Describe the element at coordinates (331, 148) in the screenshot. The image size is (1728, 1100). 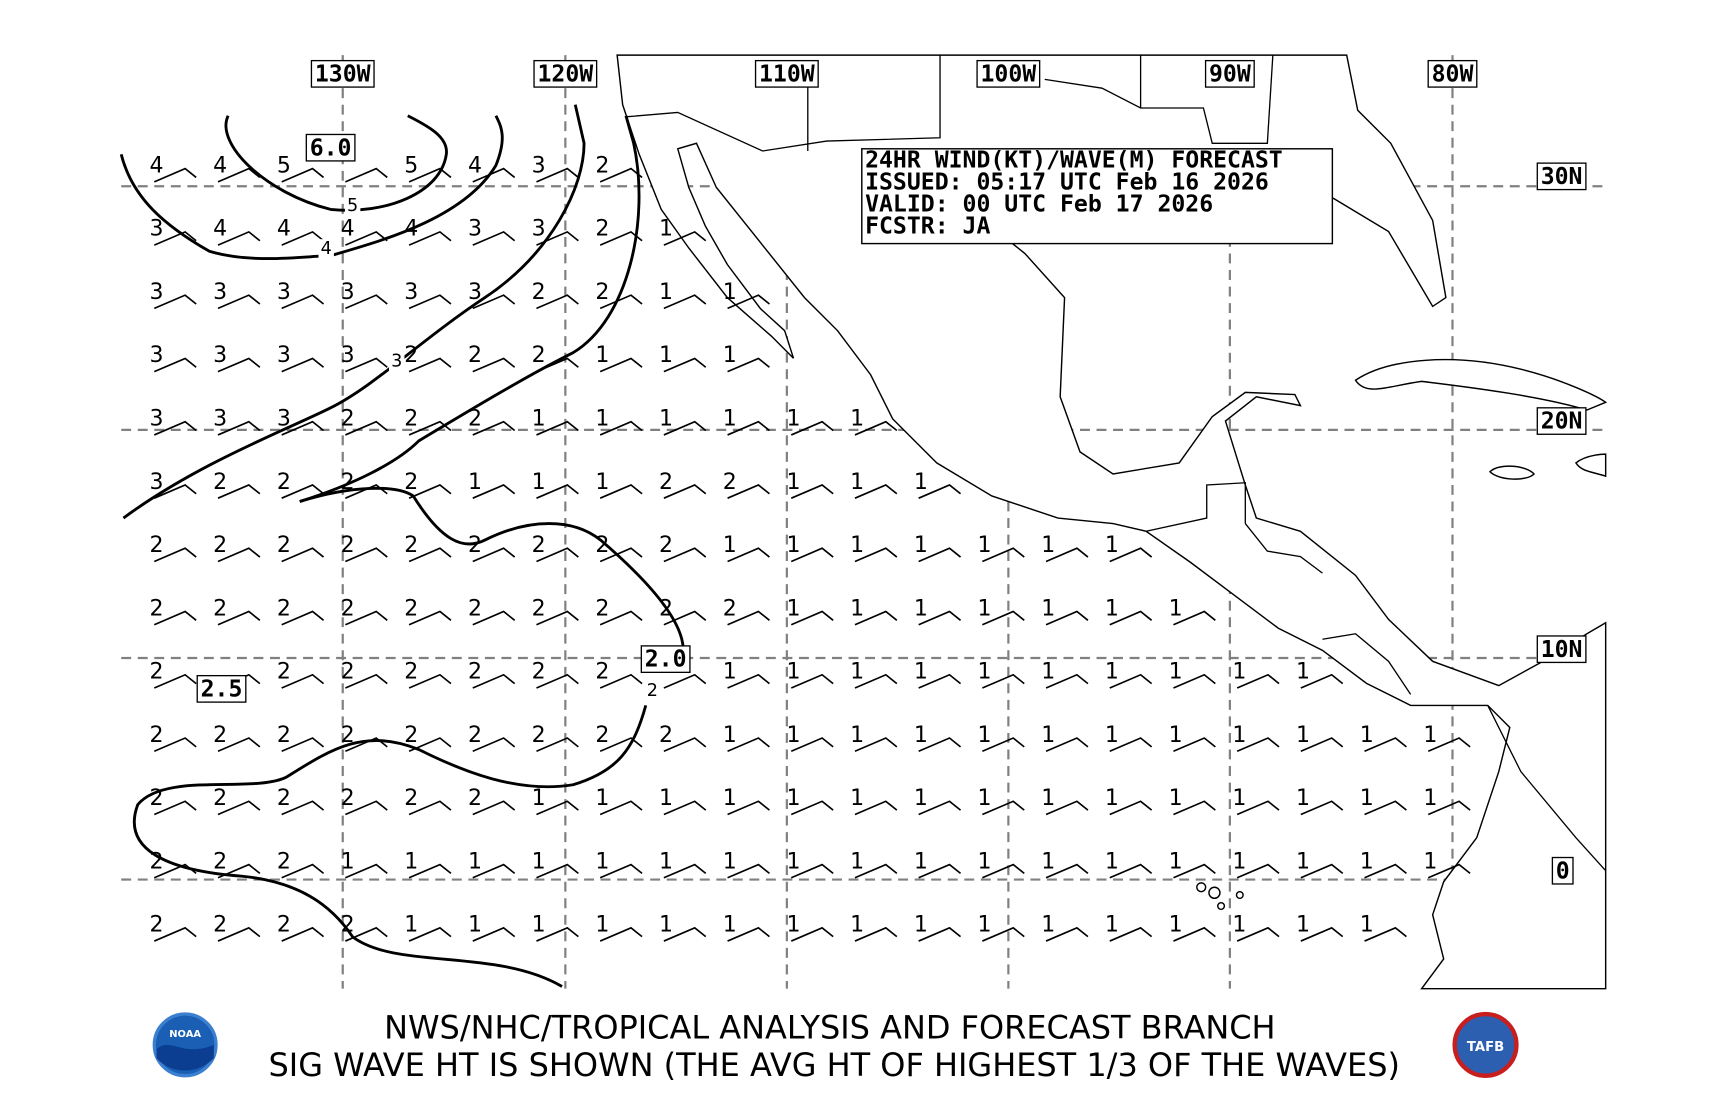
I see `boxed-label: 6.0` at that location.